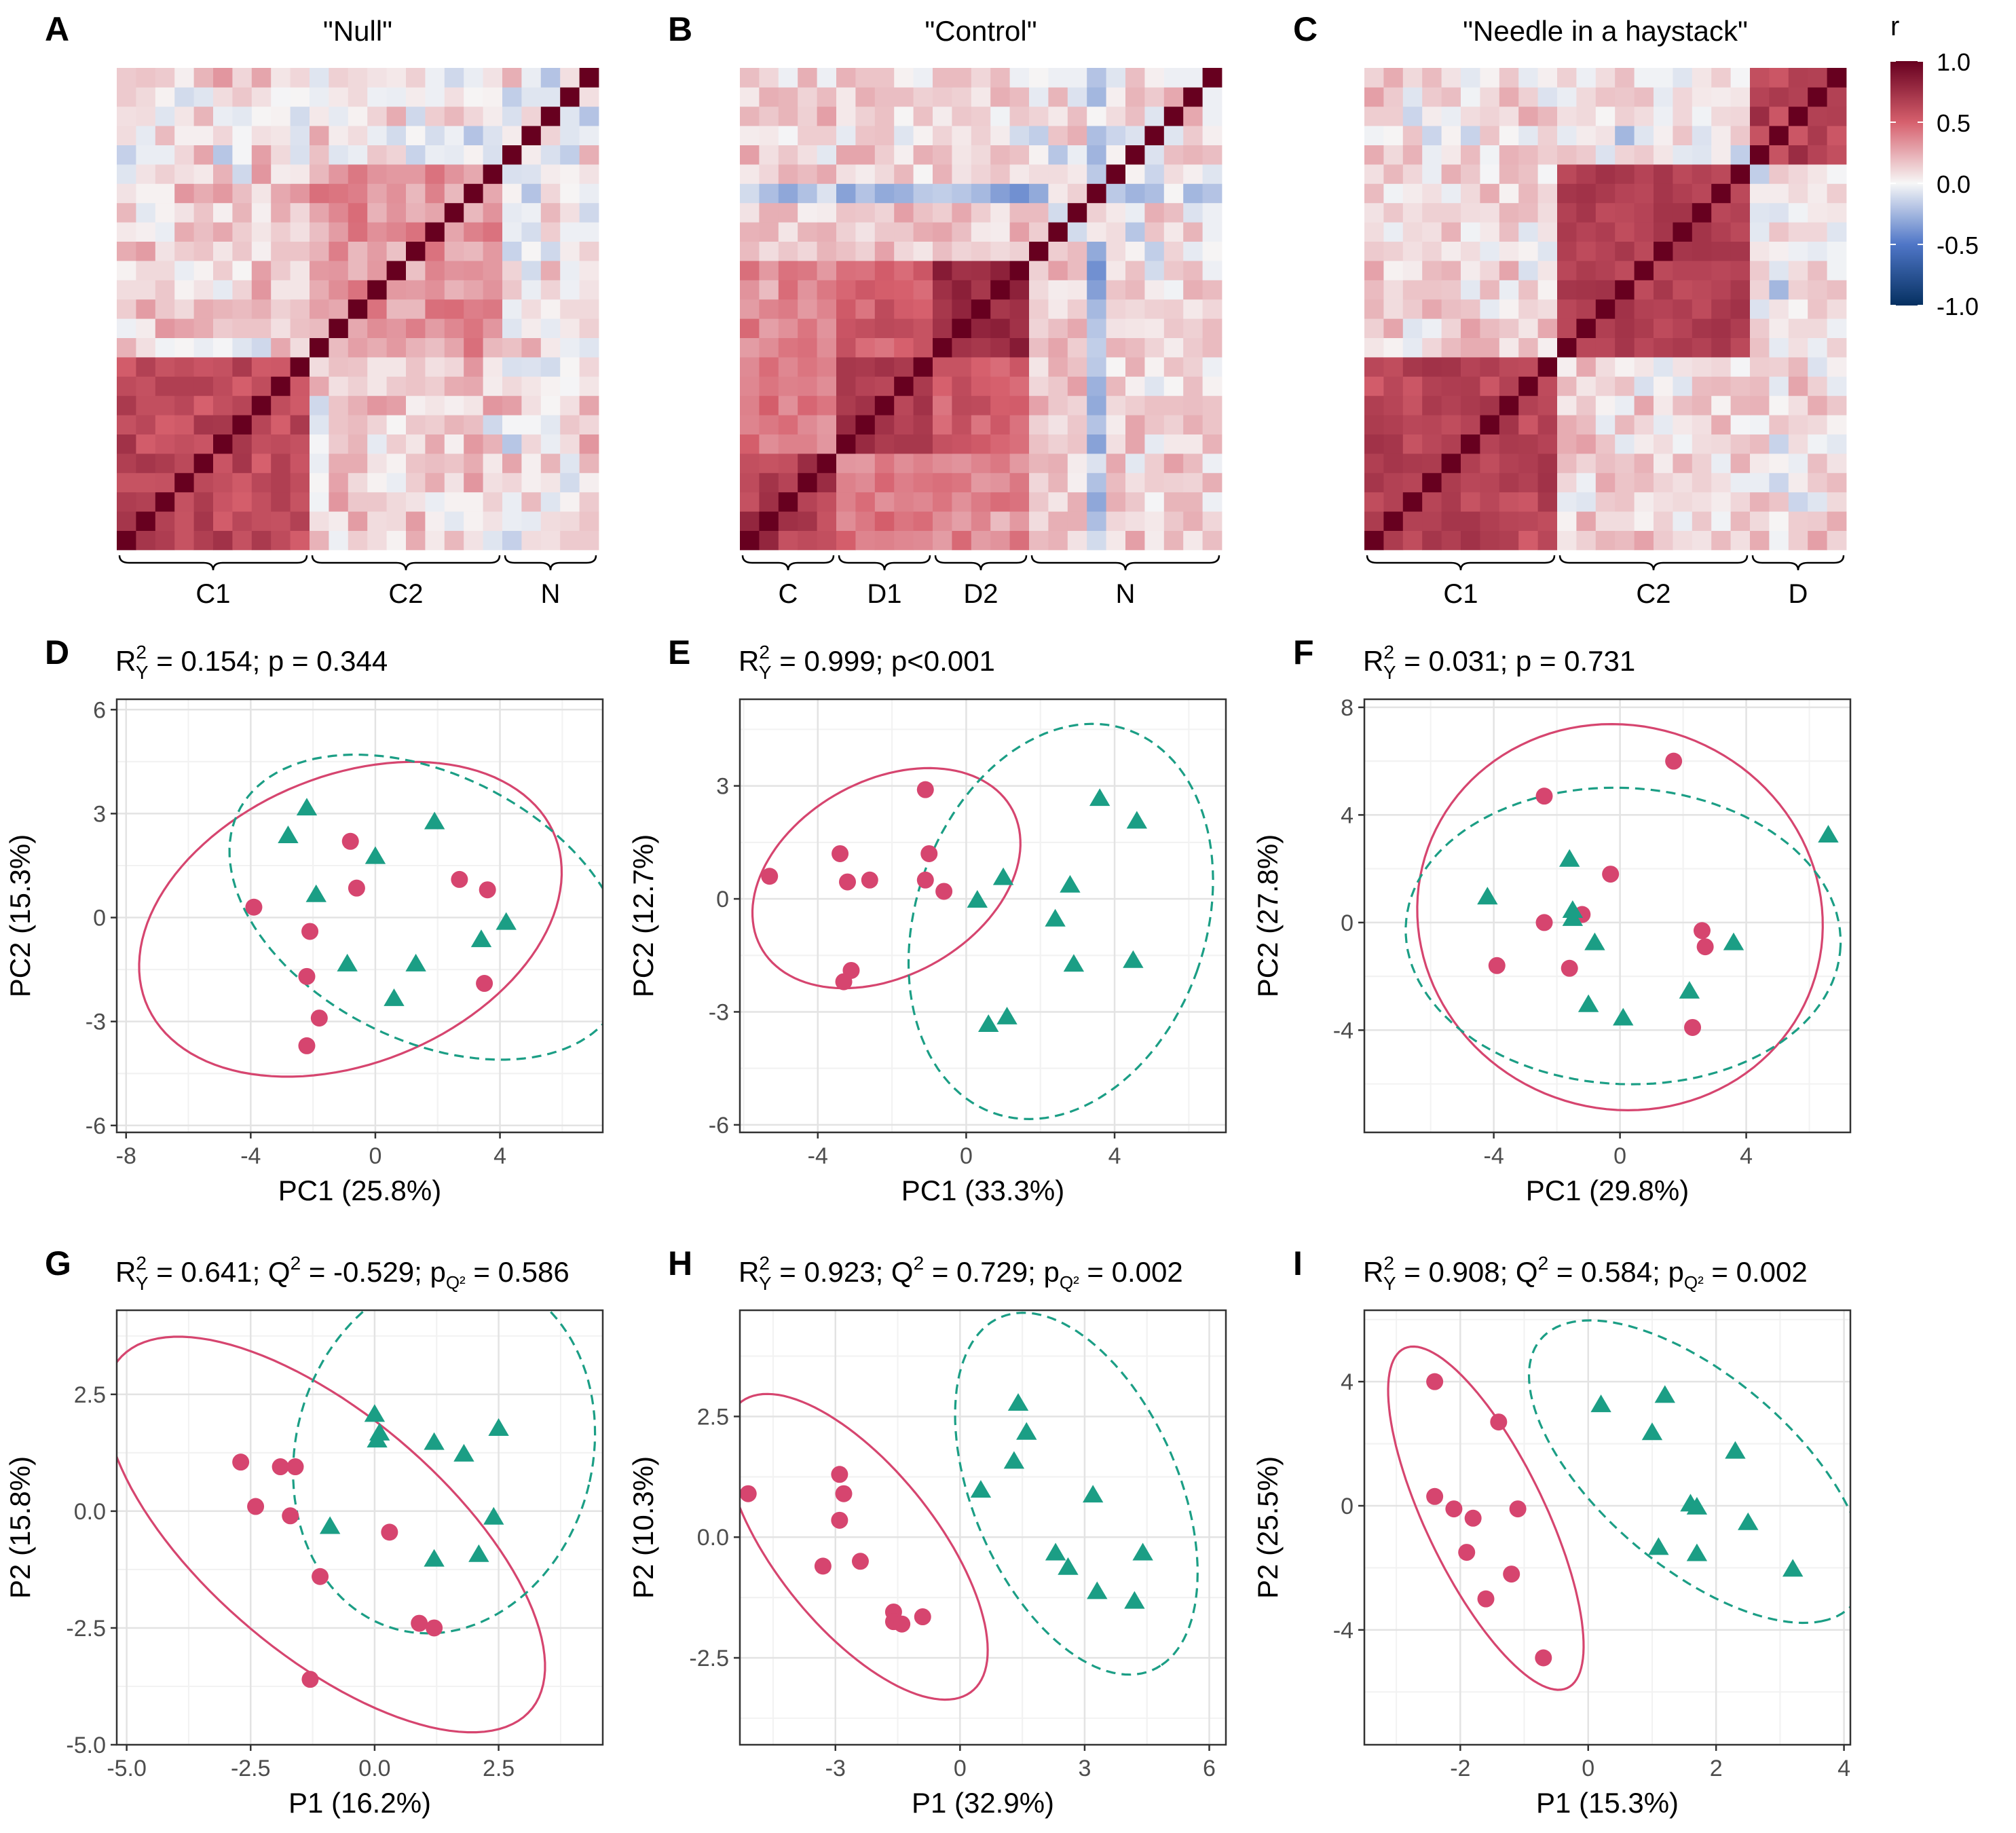 The height and width of the screenshot is (1833, 2016). What do you see at coordinates (252, 662) in the screenshot?
I see `stat-line: R2 Y = 0.154; p = 0.344` at bounding box center [252, 662].